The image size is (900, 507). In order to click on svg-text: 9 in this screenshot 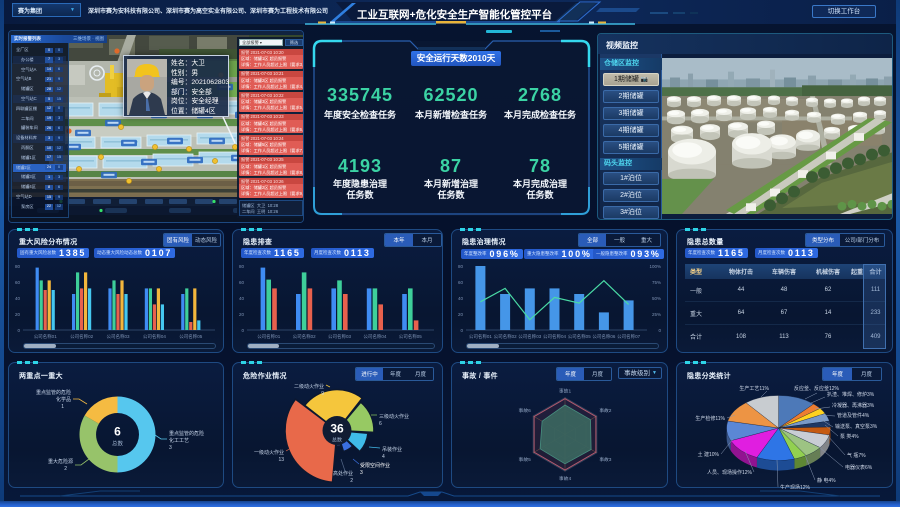, I will do `click(322, 394)`.